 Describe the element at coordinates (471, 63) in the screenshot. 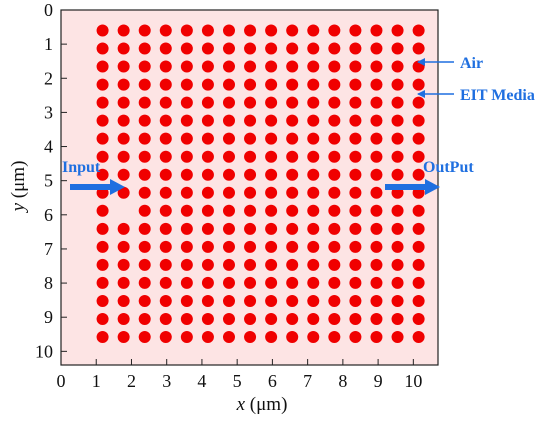

I see `air-label: Air` at that location.